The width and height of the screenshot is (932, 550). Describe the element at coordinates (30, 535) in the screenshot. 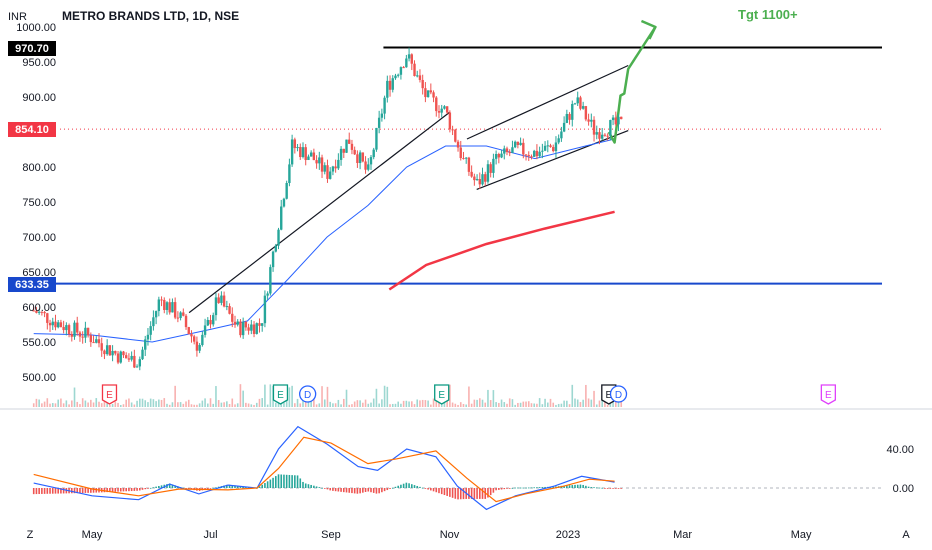

I see `zoom-button: Z` at that location.